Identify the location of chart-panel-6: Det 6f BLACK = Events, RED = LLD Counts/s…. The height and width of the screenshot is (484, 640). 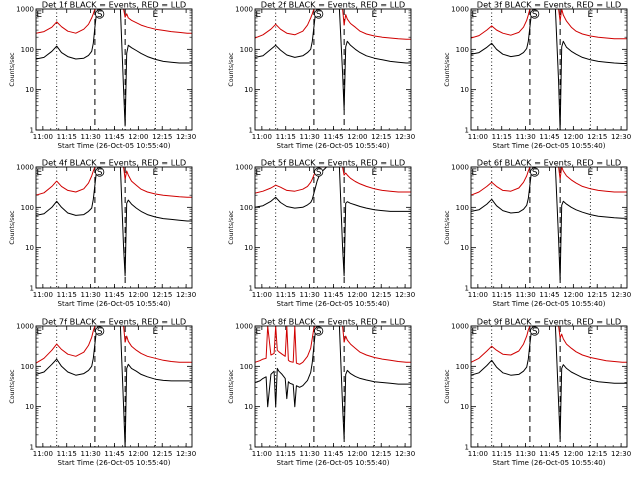
(537, 233).